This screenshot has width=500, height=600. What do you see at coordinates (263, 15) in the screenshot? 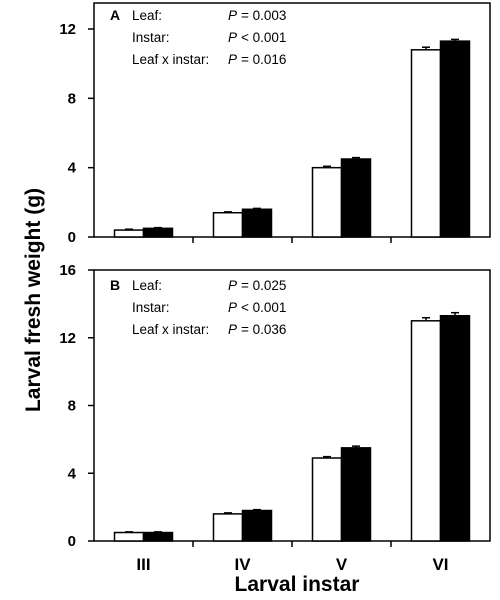
I see `stat-value: = 0.003` at bounding box center [263, 15].